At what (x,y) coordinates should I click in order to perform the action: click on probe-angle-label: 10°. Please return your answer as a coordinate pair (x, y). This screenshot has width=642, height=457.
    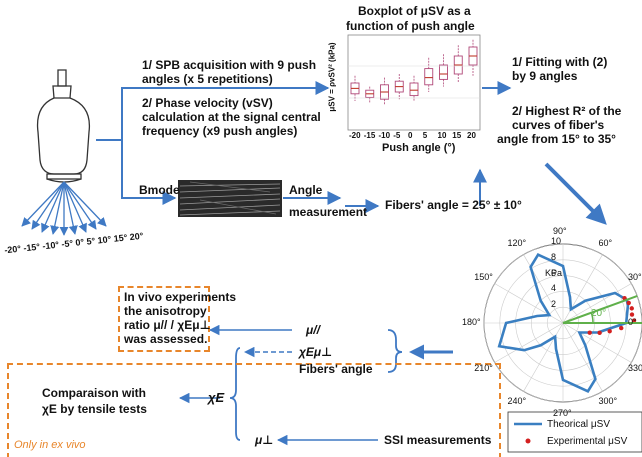
    Looking at the image, I should click on (104, 240).